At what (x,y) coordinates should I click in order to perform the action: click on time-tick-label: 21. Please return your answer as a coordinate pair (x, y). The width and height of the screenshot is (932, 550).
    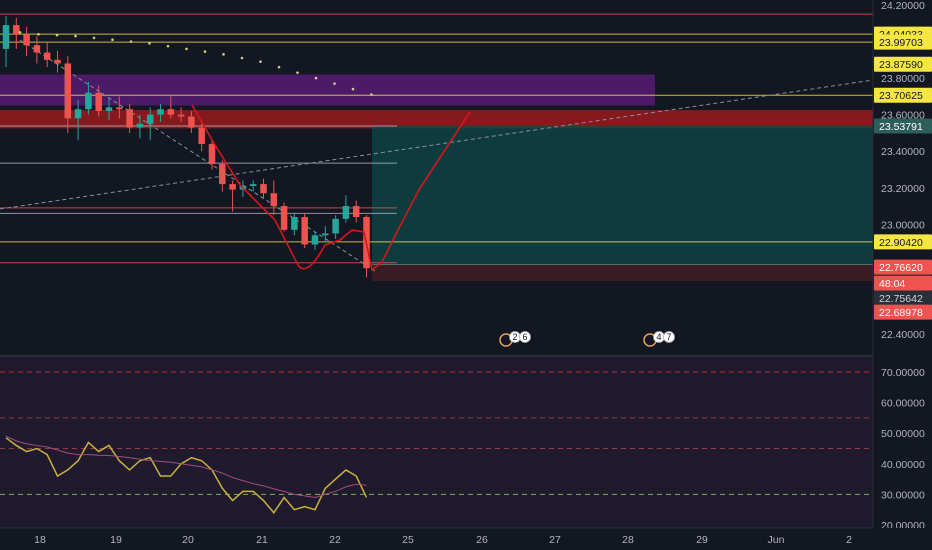
    Looking at the image, I should click on (262, 540).